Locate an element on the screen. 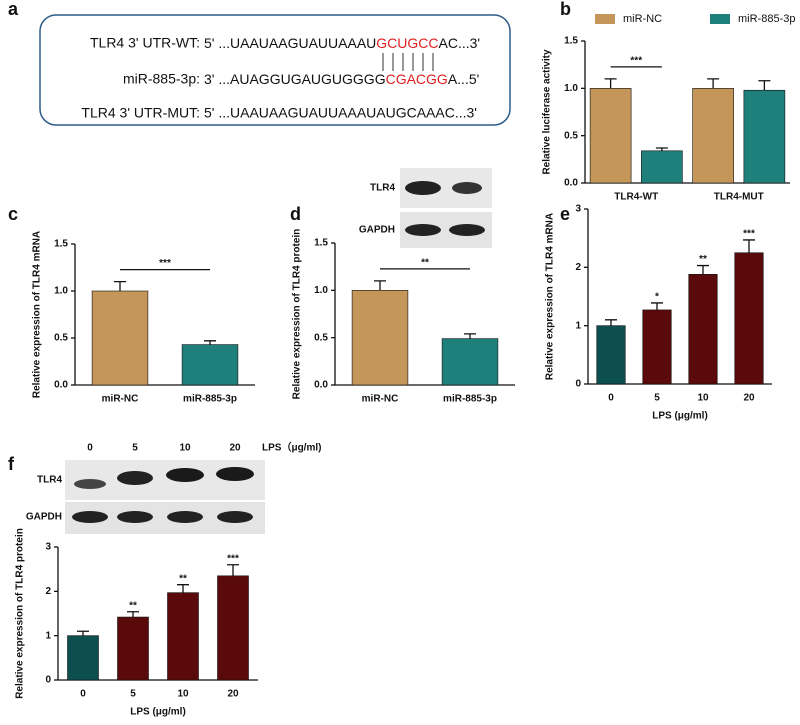  panel-label: f is located at coordinates (11, 464).